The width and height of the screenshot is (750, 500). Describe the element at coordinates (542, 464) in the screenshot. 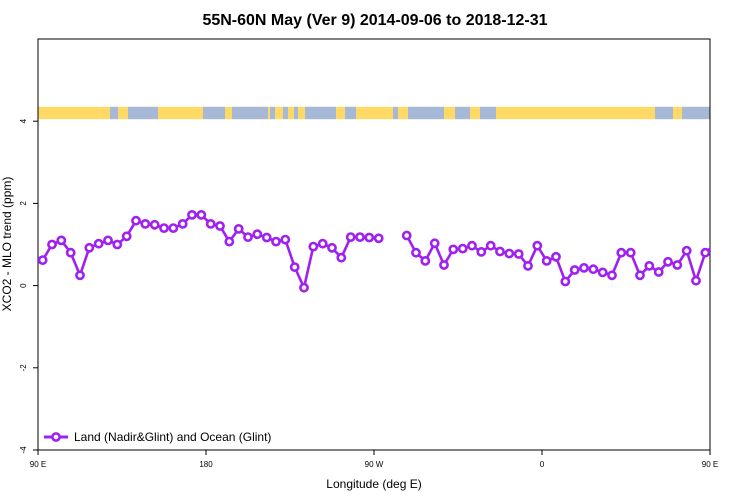

I see `x-tick-label: 0` at that location.